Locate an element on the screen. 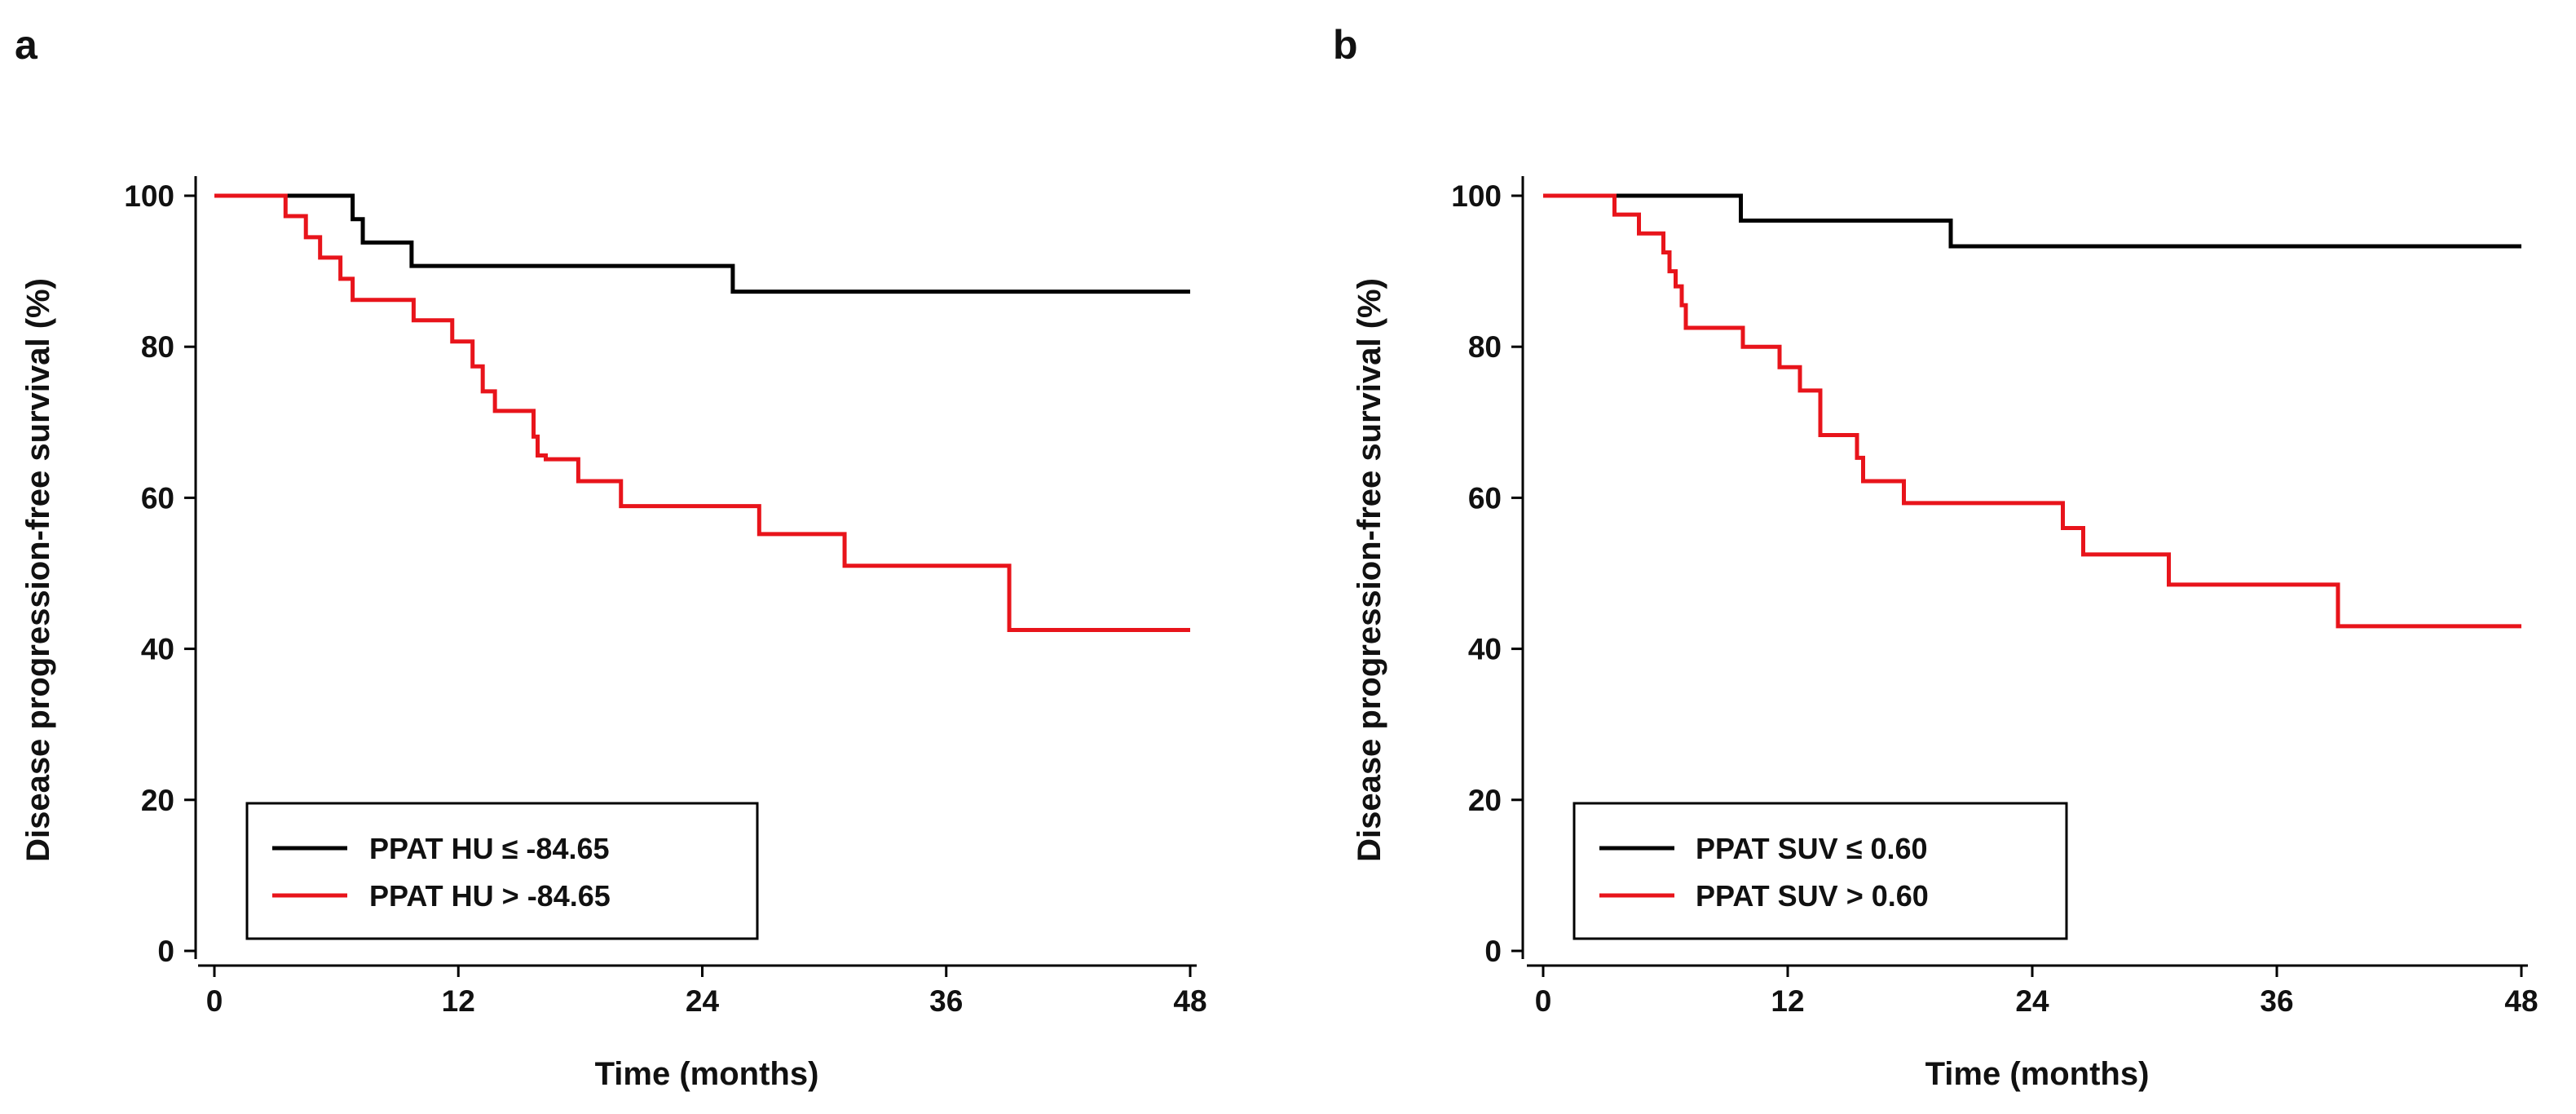 This screenshot has width=2576, height=1114. legend-label-0: PPAT SUV ≤ 0.60 is located at coordinates (1812, 848).